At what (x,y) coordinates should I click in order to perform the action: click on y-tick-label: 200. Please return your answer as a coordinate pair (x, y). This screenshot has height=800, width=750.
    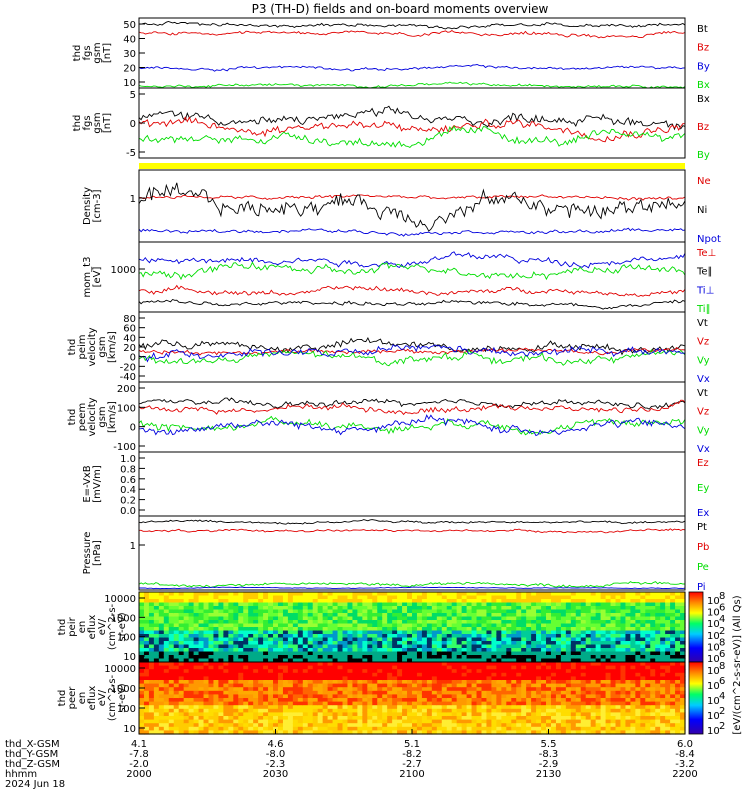
    Looking at the image, I should click on (126, 389).